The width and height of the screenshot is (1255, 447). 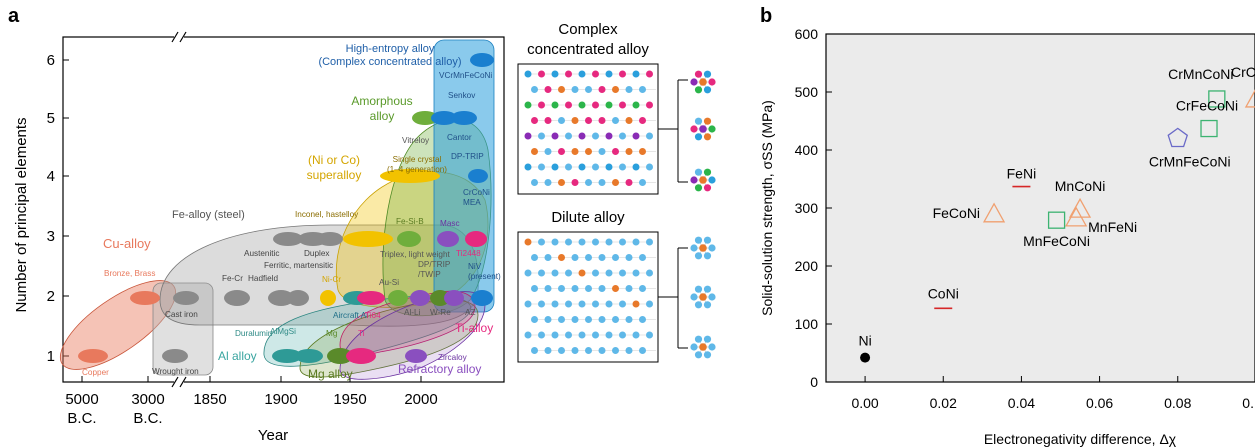 I want to click on y-tick-label: 100, so click(x=807, y=324).